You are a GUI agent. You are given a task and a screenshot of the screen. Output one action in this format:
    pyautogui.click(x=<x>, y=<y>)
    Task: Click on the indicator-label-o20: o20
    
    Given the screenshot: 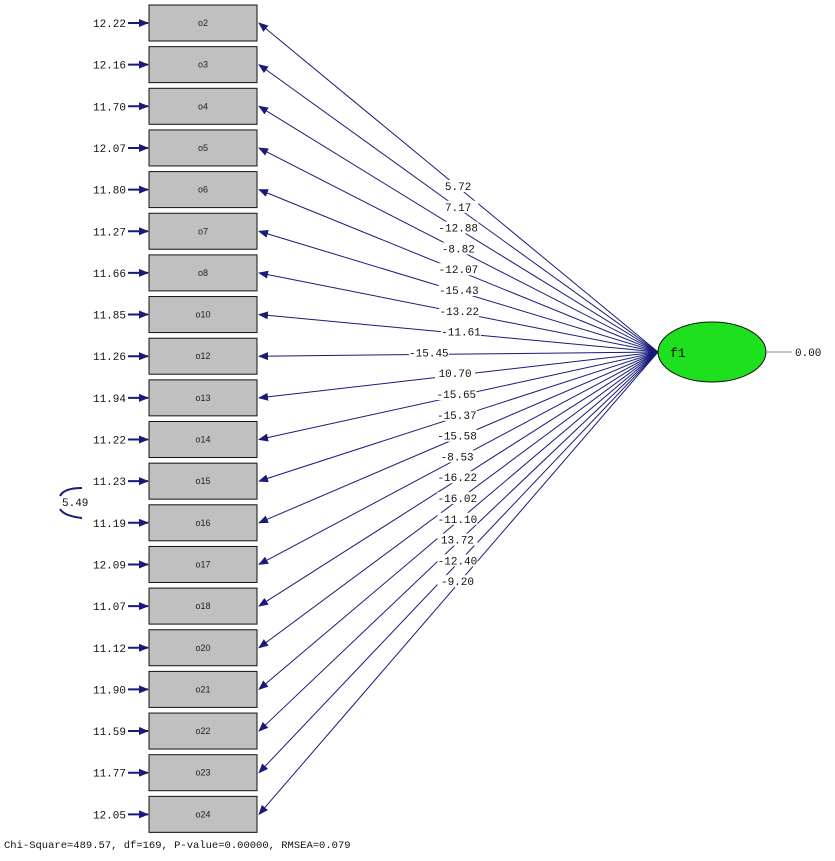 What is the action you would take?
    pyautogui.click(x=202, y=648)
    